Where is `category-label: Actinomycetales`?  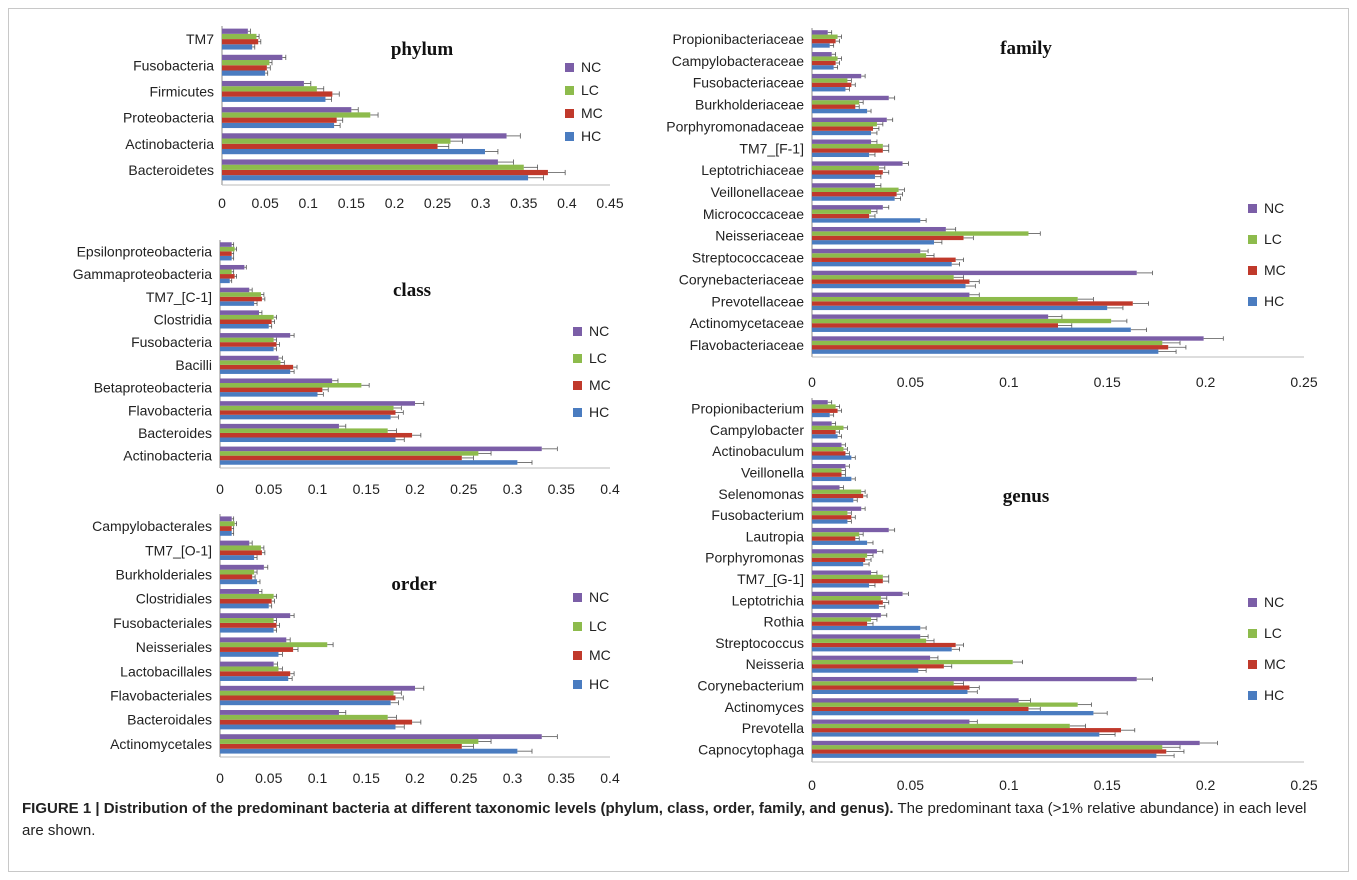
category-label: Actinomycetales is located at coordinates (161, 744).